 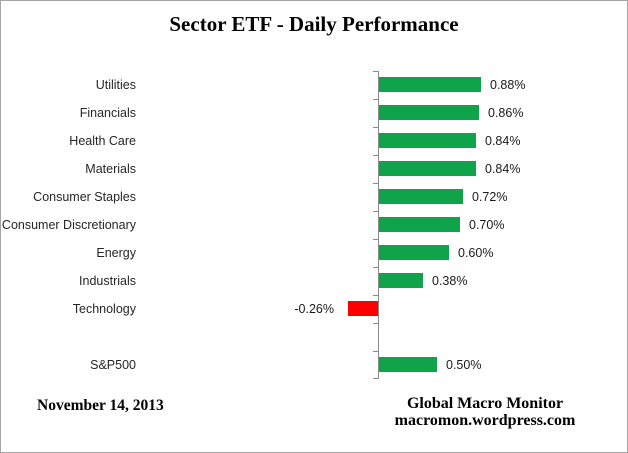 I want to click on chart-row: Health Care 0.84%, so click(x=314, y=141).